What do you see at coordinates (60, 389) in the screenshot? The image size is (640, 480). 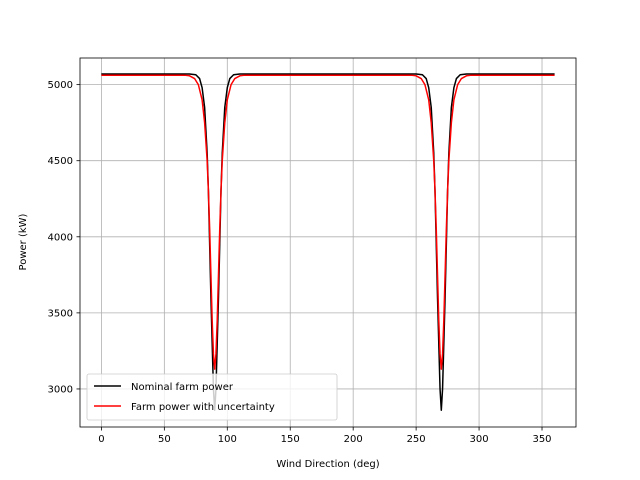 I see `y-tick-label: 3000` at bounding box center [60, 389].